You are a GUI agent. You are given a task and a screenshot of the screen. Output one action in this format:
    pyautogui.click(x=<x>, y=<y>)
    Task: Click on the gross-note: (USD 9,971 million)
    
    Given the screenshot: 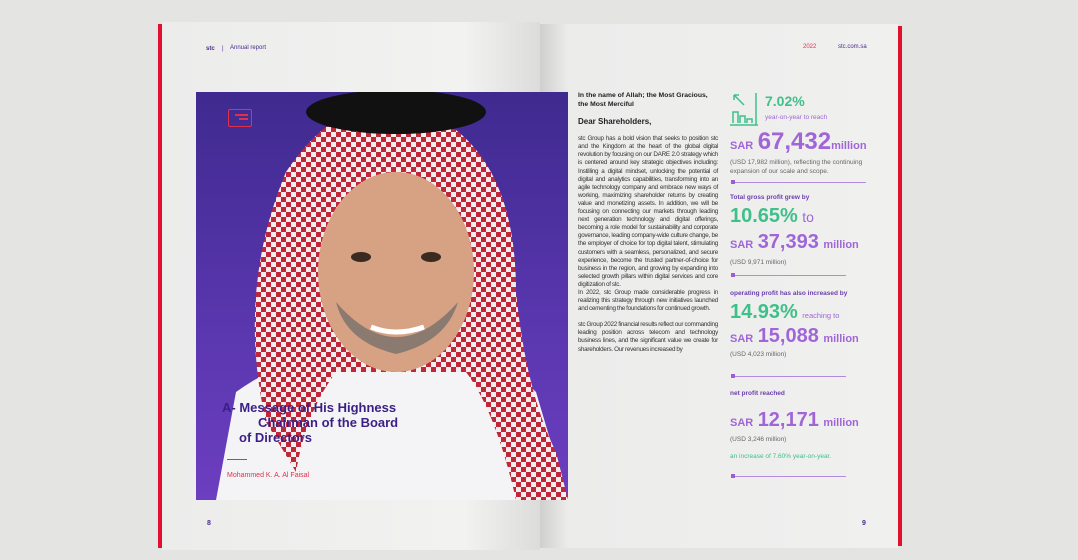 What is the action you would take?
    pyautogui.click(x=758, y=262)
    